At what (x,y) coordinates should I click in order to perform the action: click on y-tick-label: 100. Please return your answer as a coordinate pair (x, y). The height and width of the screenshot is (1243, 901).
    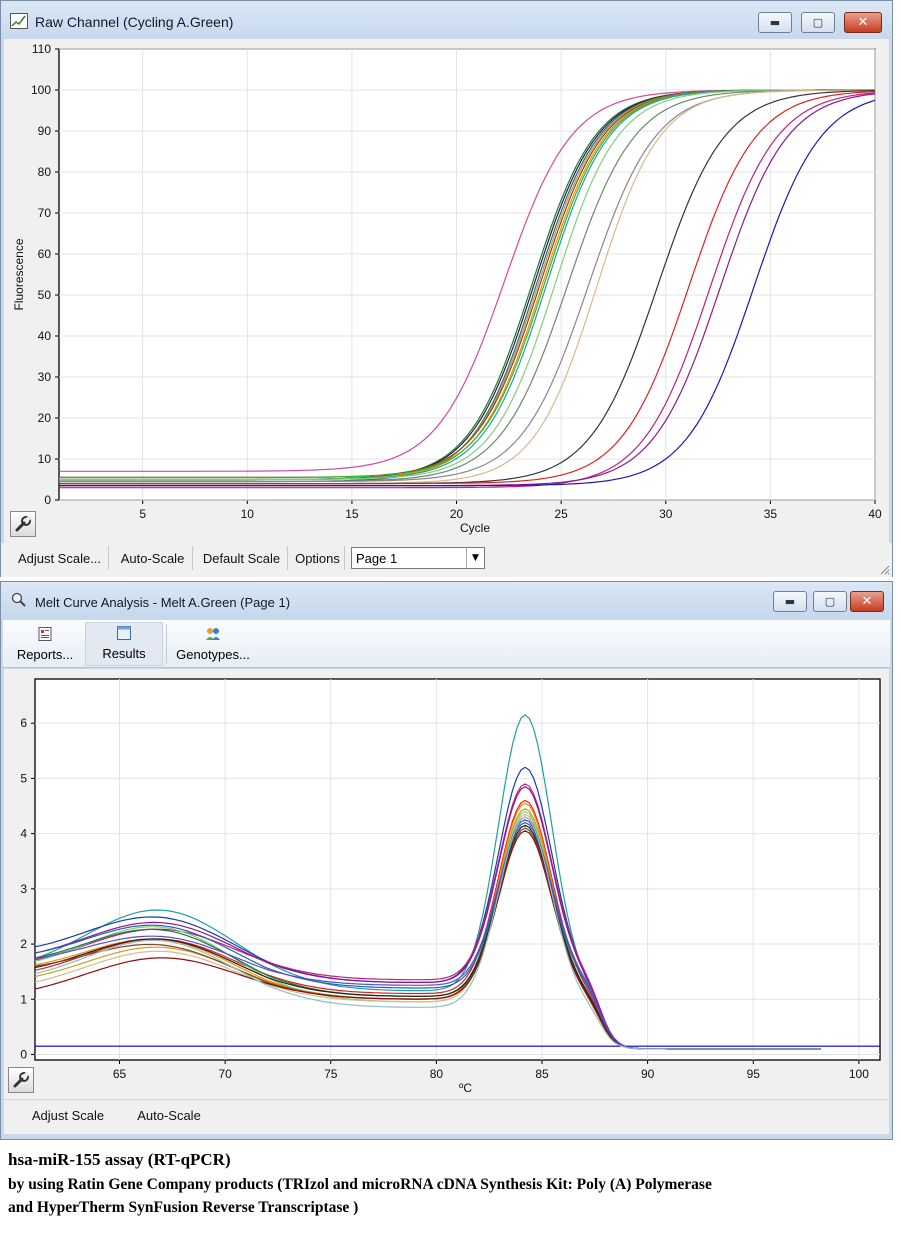
    Looking at the image, I should click on (41, 90).